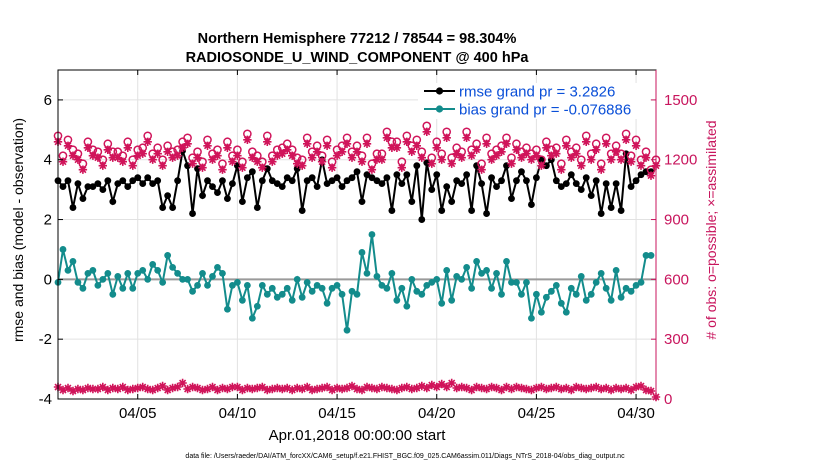 The image size is (830, 470). Describe the element at coordinates (358, 58) in the screenshot. I see `chart-subtitle: RADIOSONDE_U_WIND_COMPONENT @ 400 hPa` at that location.